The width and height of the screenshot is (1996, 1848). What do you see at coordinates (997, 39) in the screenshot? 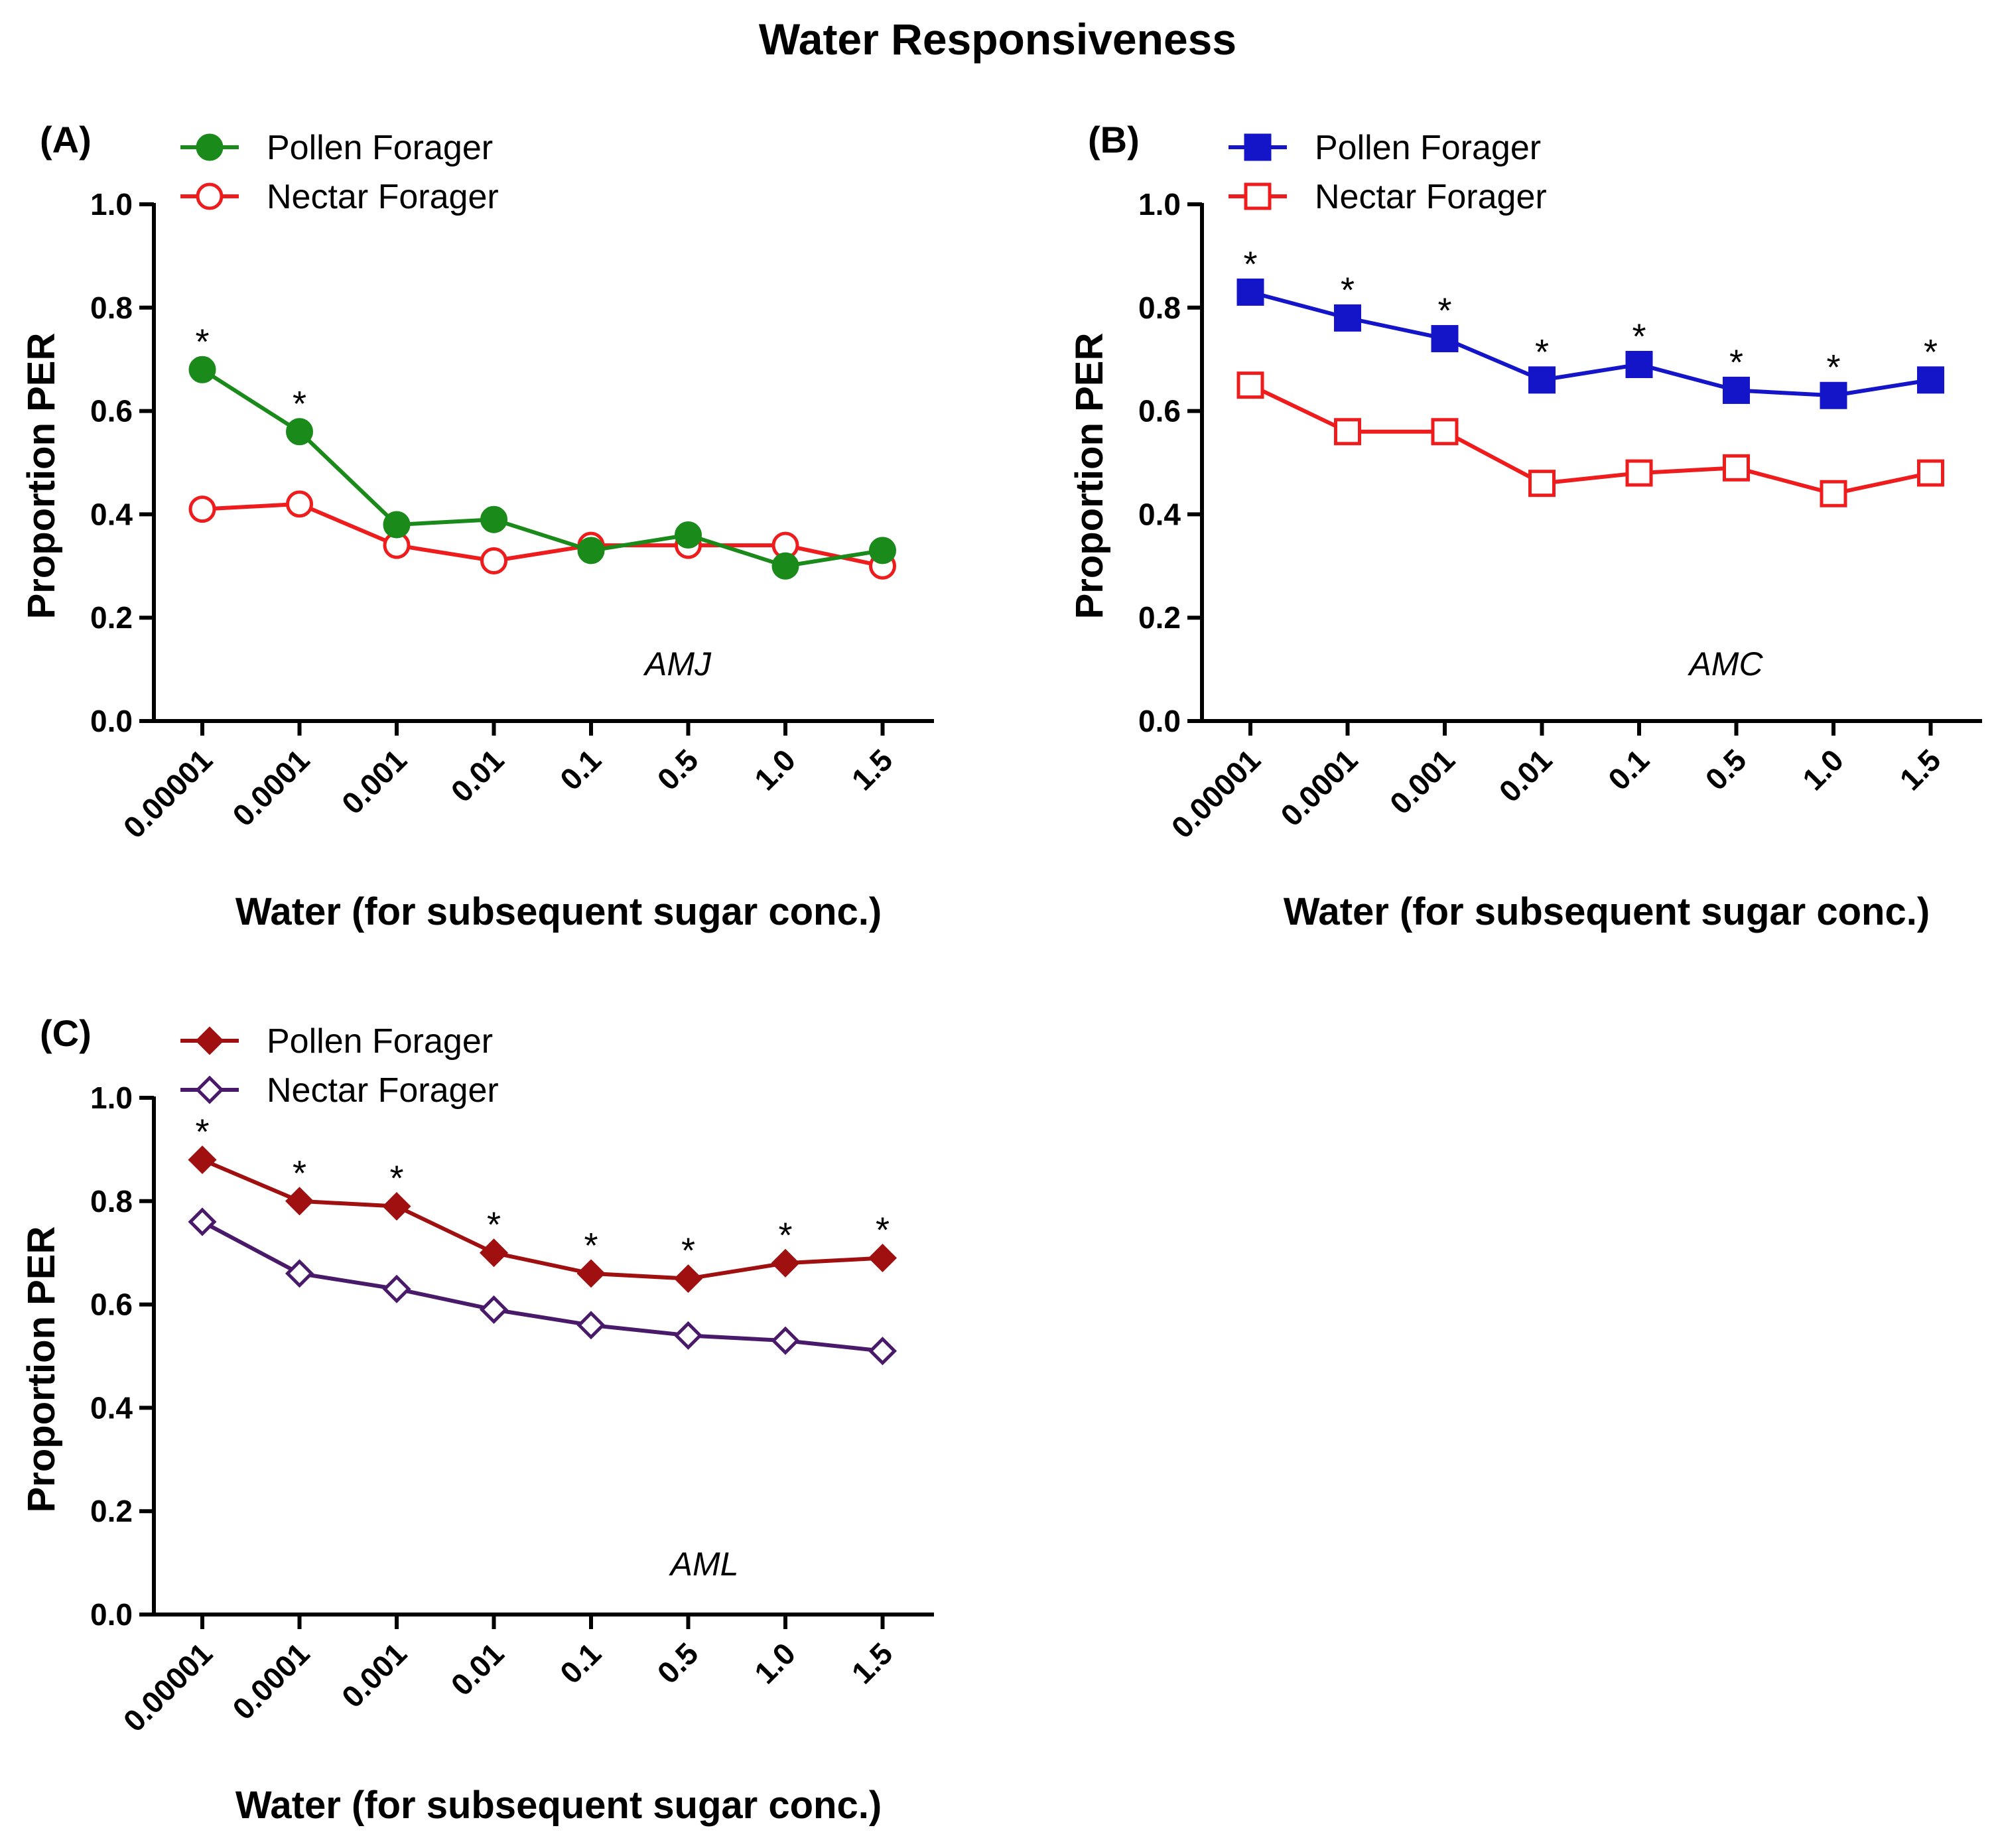
I see `figure-title: Water Responsiveness` at bounding box center [997, 39].